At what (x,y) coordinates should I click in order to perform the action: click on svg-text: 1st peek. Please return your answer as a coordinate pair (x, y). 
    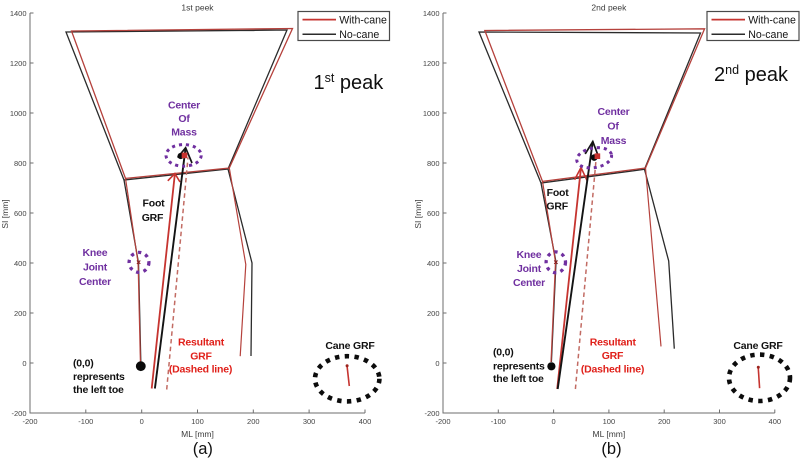
    Looking at the image, I should click on (197, 8).